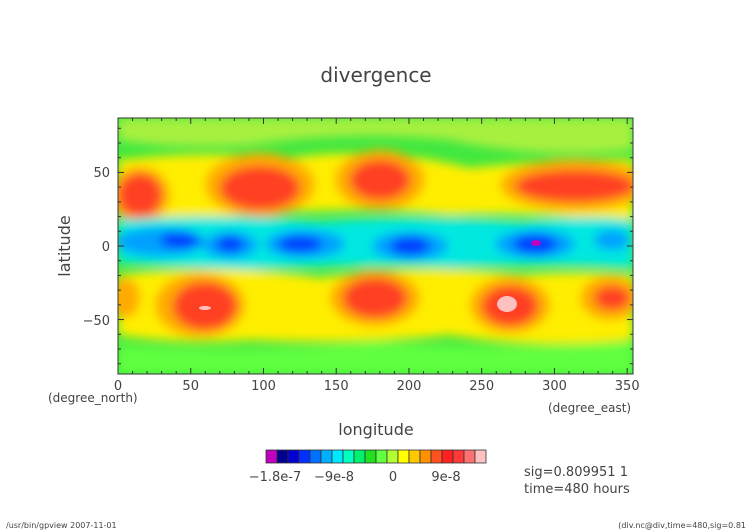 Image resolution: width=752 pixels, height=532 pixels. Describe the element at coordinates (682, 525) in the screenshot. I see `footer-right: (div.nc@div,time=480,sig=0.81` at that location.